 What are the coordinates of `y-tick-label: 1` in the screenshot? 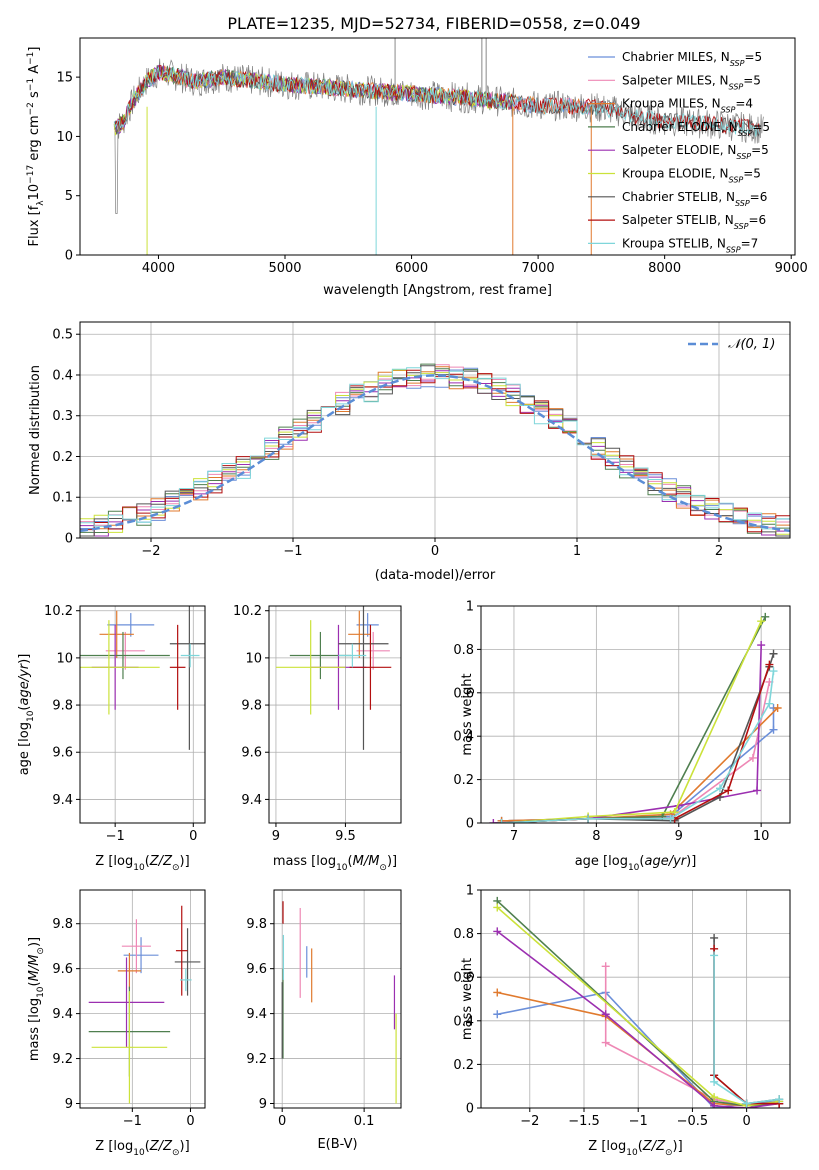 It's located at (470, 891).